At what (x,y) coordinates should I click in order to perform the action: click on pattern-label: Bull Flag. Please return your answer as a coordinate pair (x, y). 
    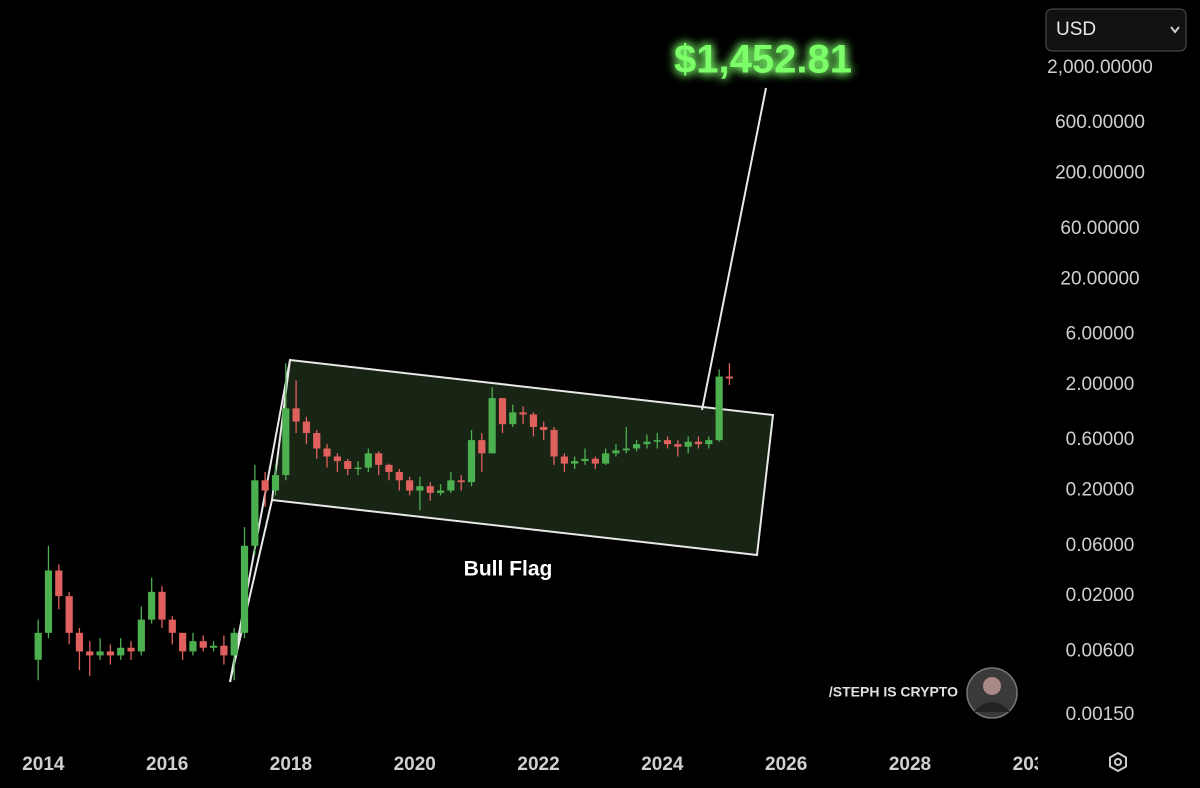
    Looking at the image, I should click on (508, 569).